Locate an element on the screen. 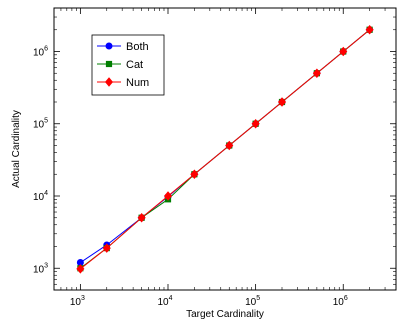 Image resolution: width=404 pixels, height=325 pixels. legend-label-cat: Cat is located at coordinates (134, 65).